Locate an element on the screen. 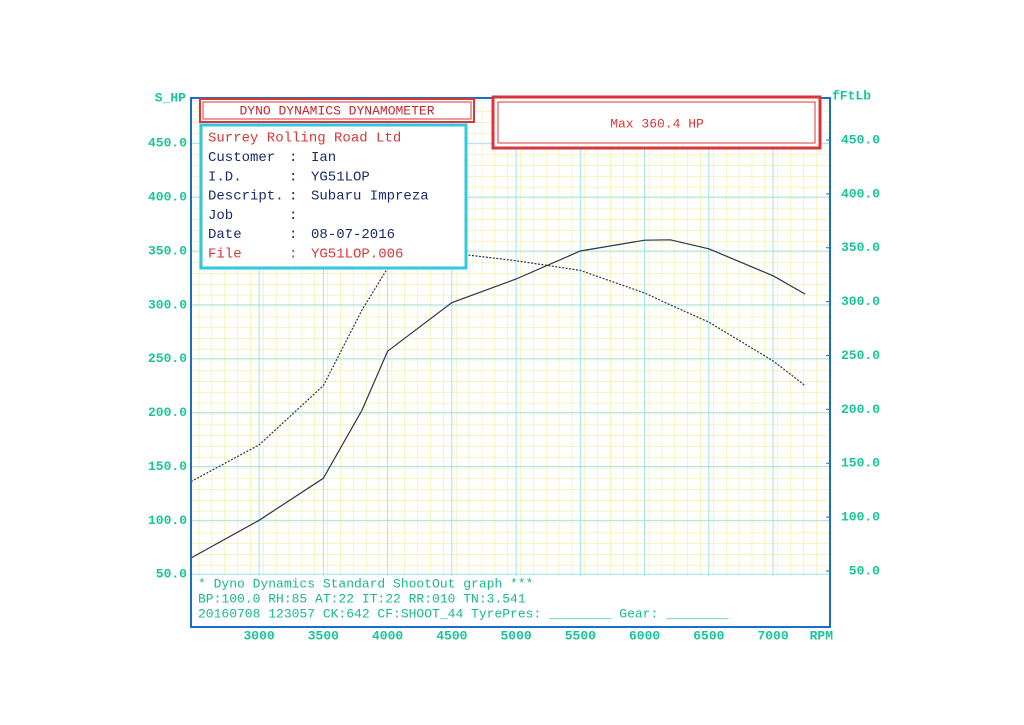 This screenshot has width=1024, height=725. y2-tick-label: 450.0 is located at coordinates (860, 139).